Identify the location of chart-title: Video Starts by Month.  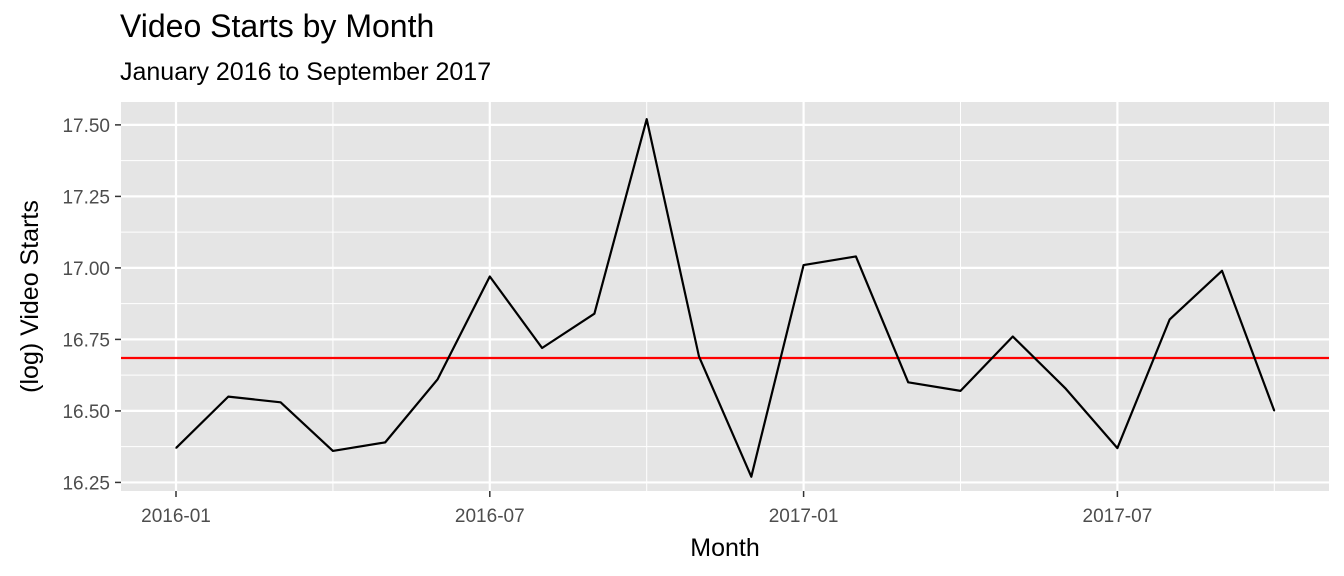
(277, 26).